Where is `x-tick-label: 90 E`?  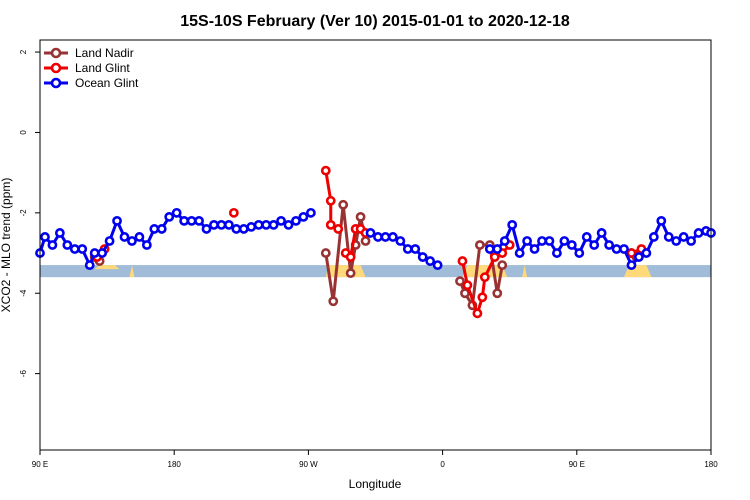 x-tick-label: 90 E is located at coordinates (577, 464).